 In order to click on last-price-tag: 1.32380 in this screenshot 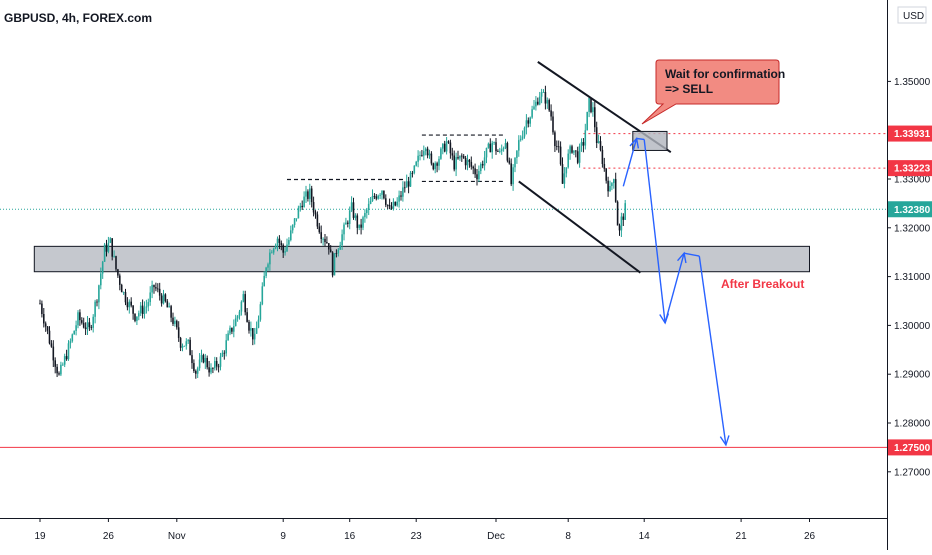, I will do `click(910, 209)`.